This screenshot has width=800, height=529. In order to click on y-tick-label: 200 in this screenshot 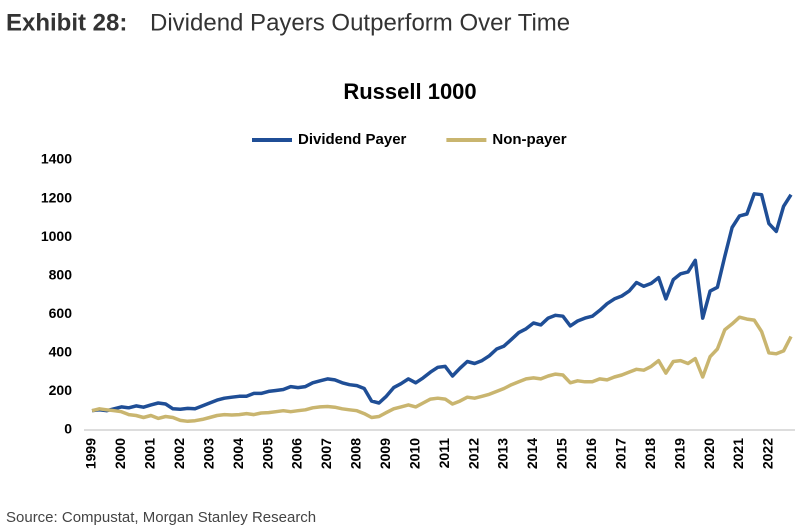, I will do `click(61, 390)`.